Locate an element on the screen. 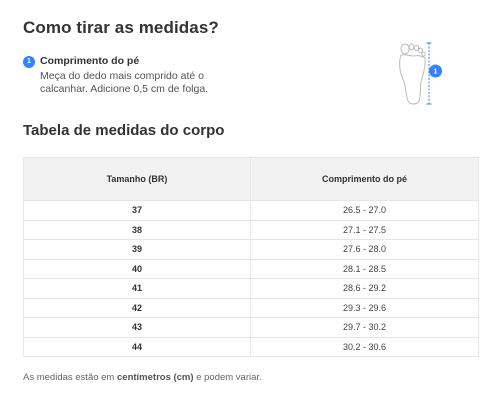 The image size is (500, 406). size-cell: 37 is located at coordinates (137, 210).